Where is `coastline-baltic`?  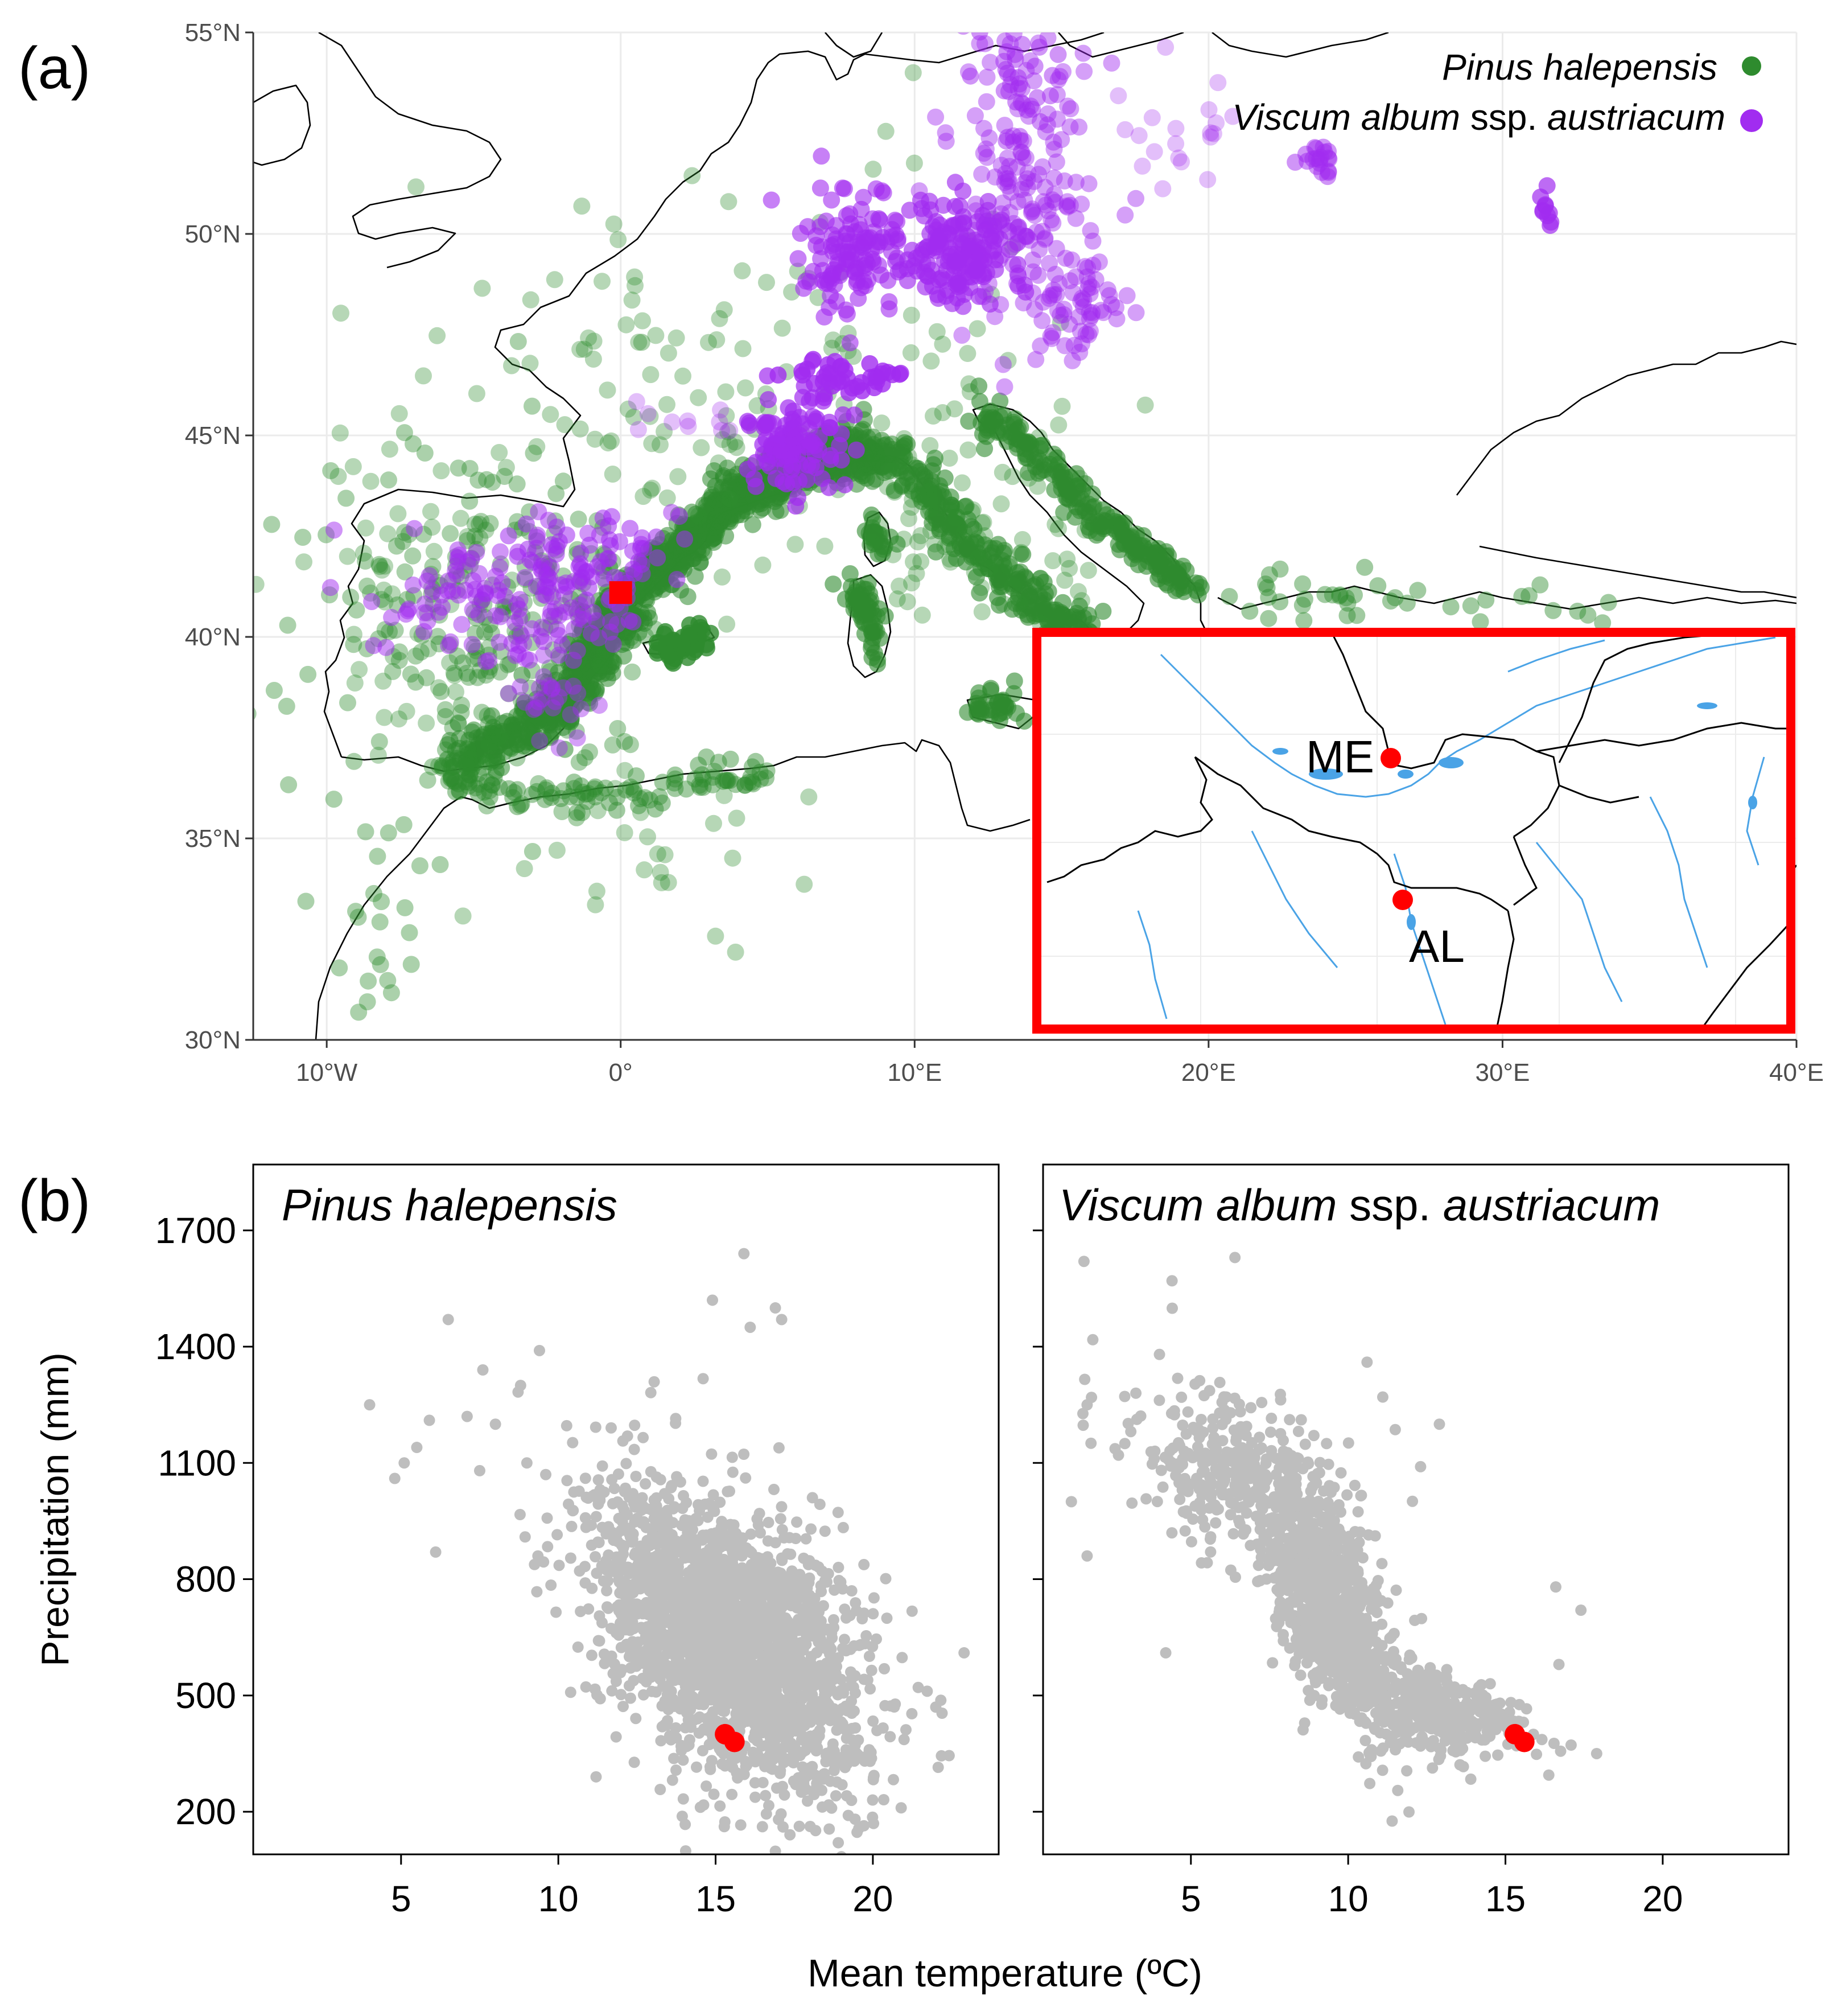 coastline-baltic is located at coordinates (1300, 45).